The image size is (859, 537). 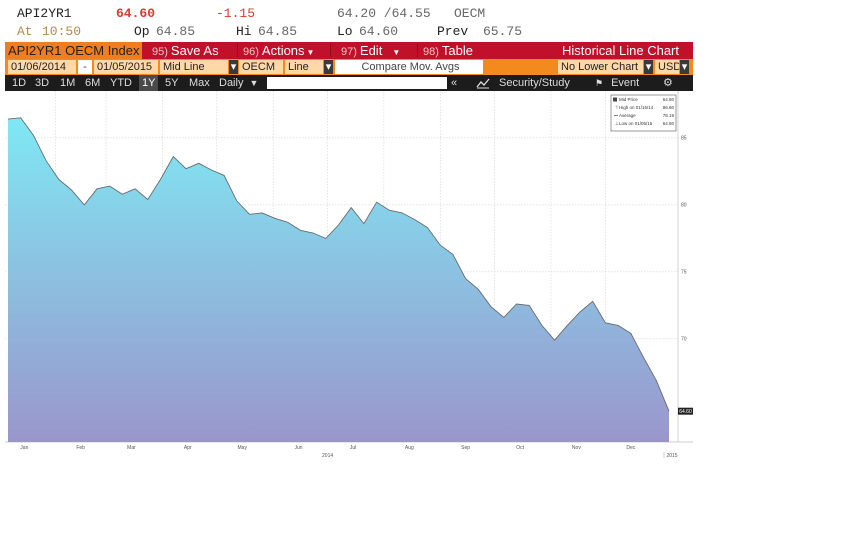 I want to click on start-date-input: 01/06/2014, so click(x=42, y=67).